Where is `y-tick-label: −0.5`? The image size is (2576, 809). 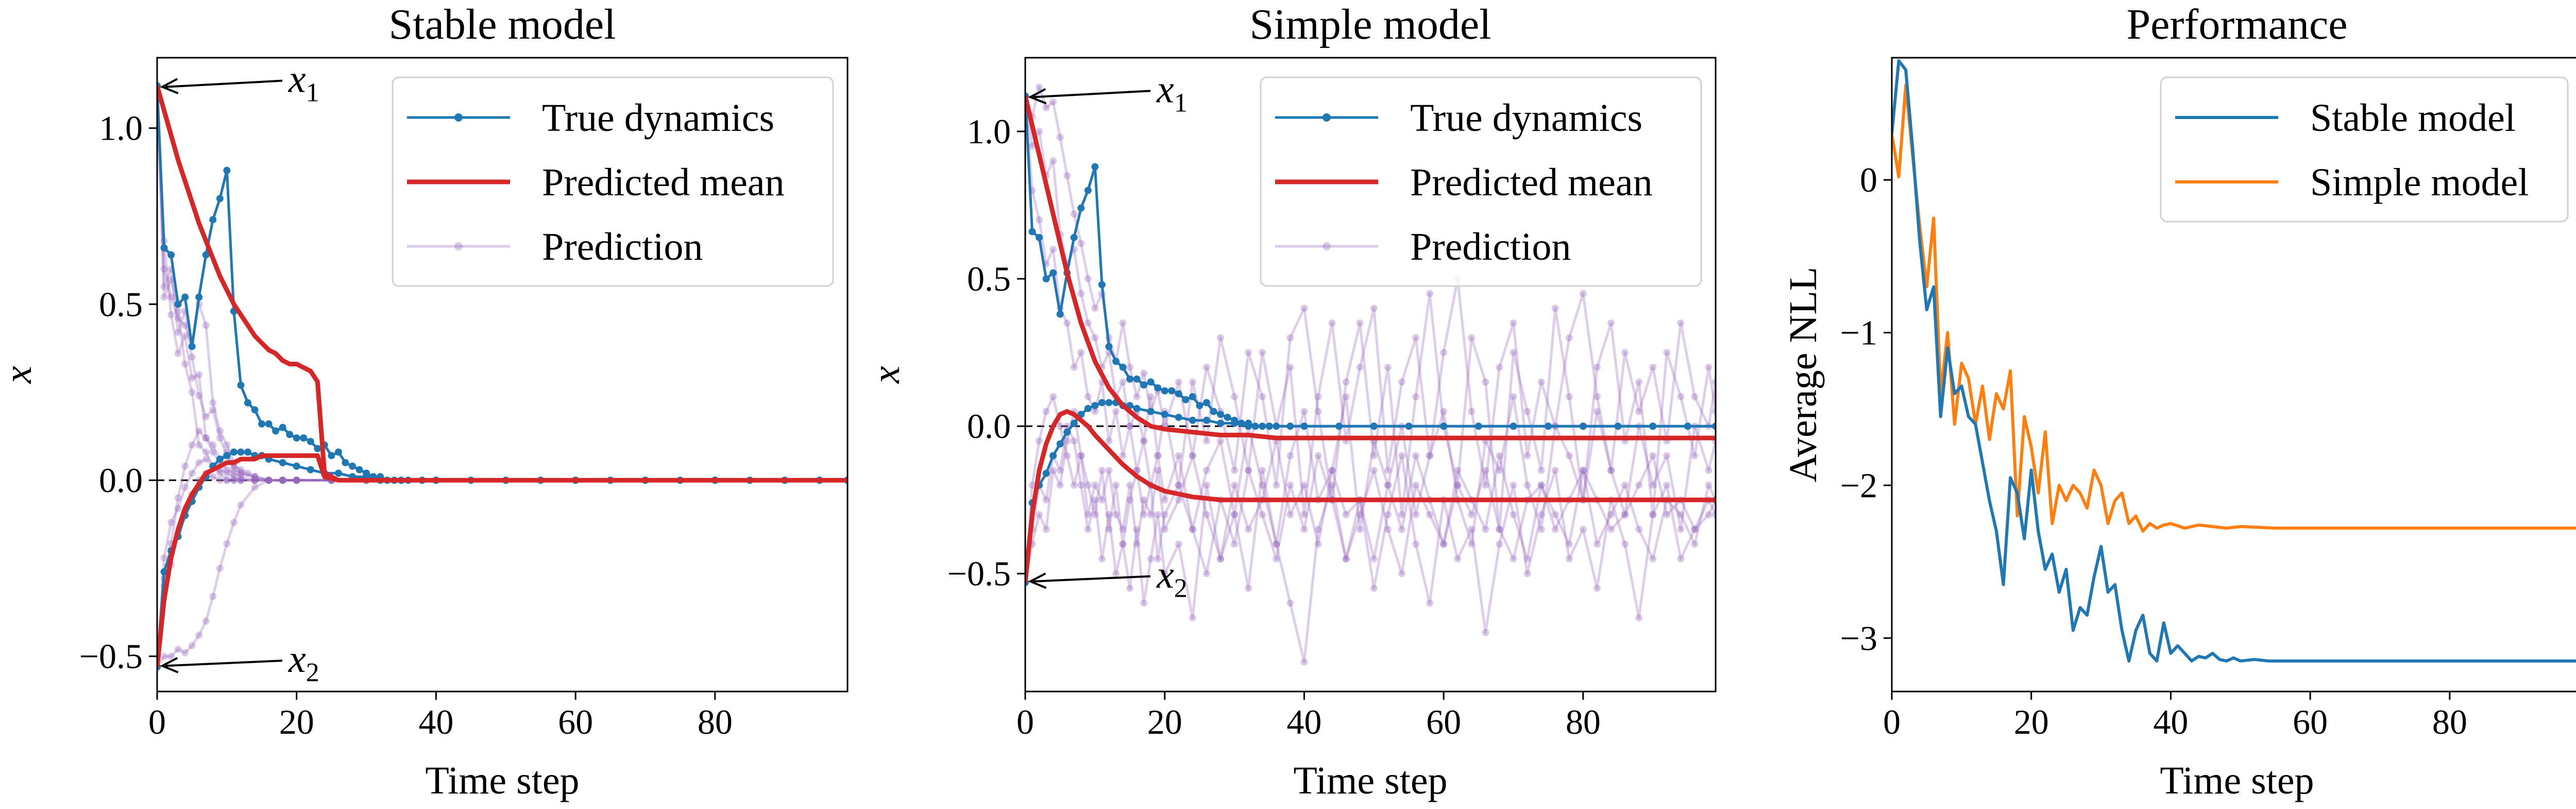 y-tick-label: −0.5 is located at coordinates (111, 656).